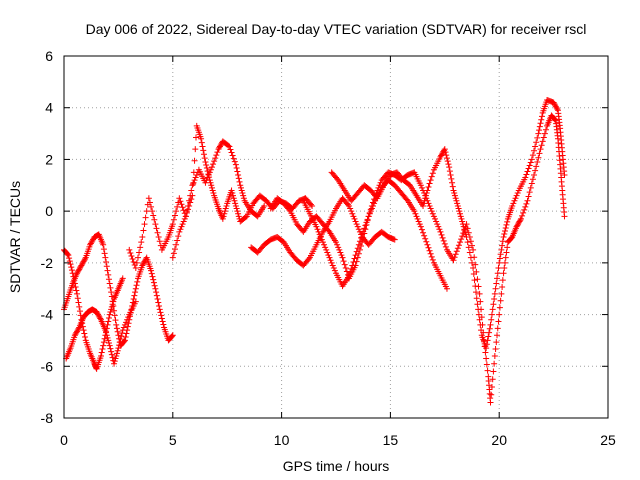 The image size is (640, 480). I want to click on y-axis-label: SDTVAR / TECUs, so click(15, 237).